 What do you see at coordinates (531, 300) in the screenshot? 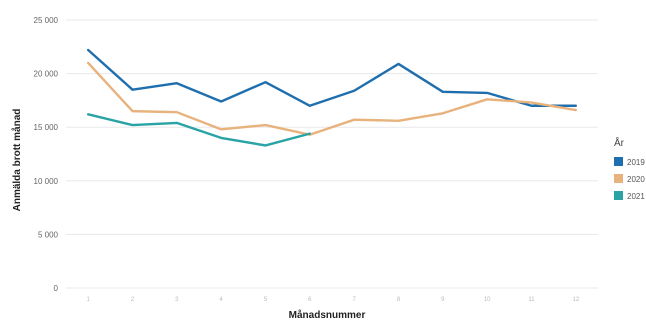
I see `x-tick-label: 11` at bounding box center [531, 300].